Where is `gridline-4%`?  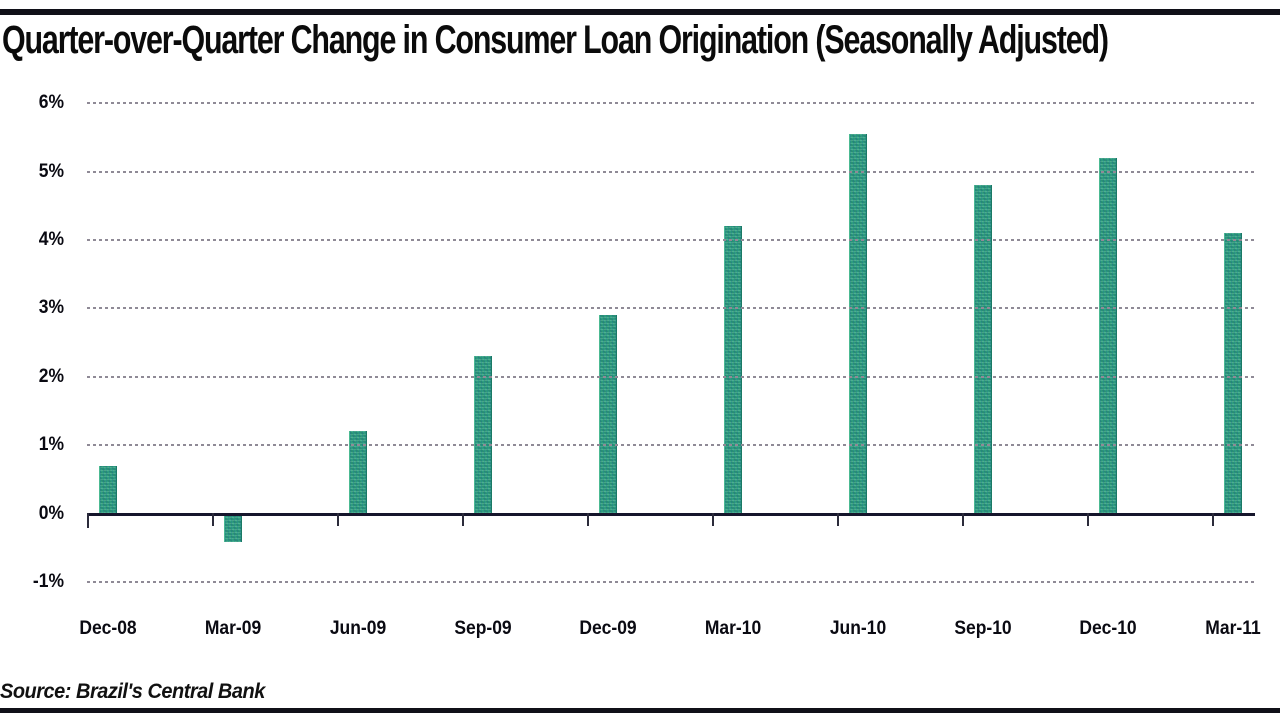
gridline-4% is located at coordinates (671, 239).